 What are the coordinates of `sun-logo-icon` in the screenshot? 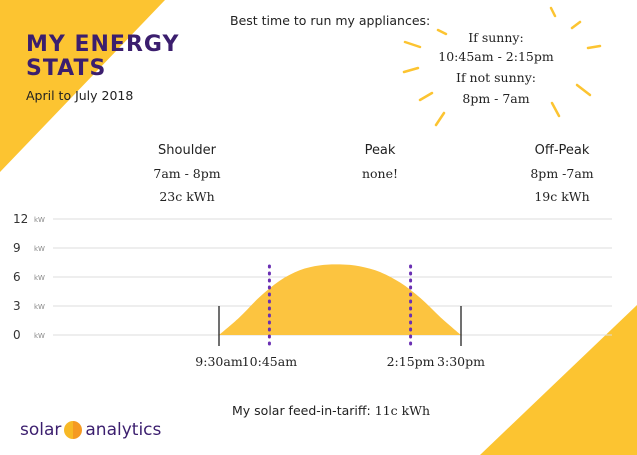 It's located at (73, 430).